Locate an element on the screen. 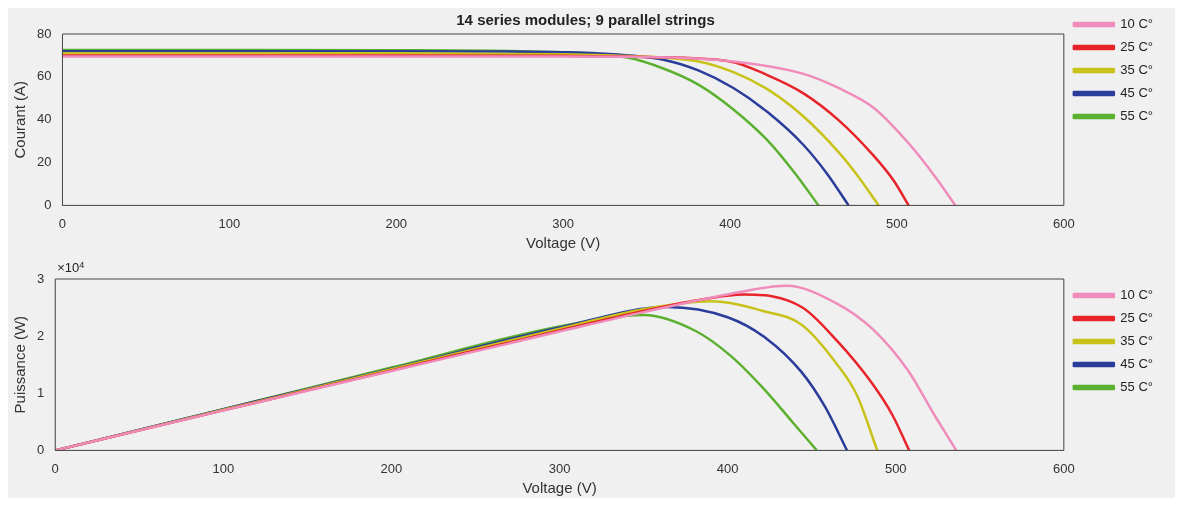 The height and width of the screenshot is (515, 1183). y-tick-label: 1 is located at coordinates (41, 392).